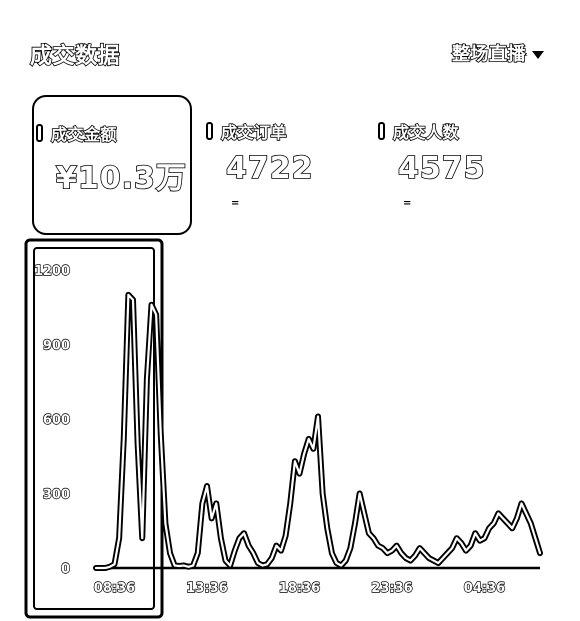 Image resolution: width=580 pixels, height=621 pixels. I want to click on x-axis: 08:36 13:36 18:36 23:36 04:36, so click(316, 581).